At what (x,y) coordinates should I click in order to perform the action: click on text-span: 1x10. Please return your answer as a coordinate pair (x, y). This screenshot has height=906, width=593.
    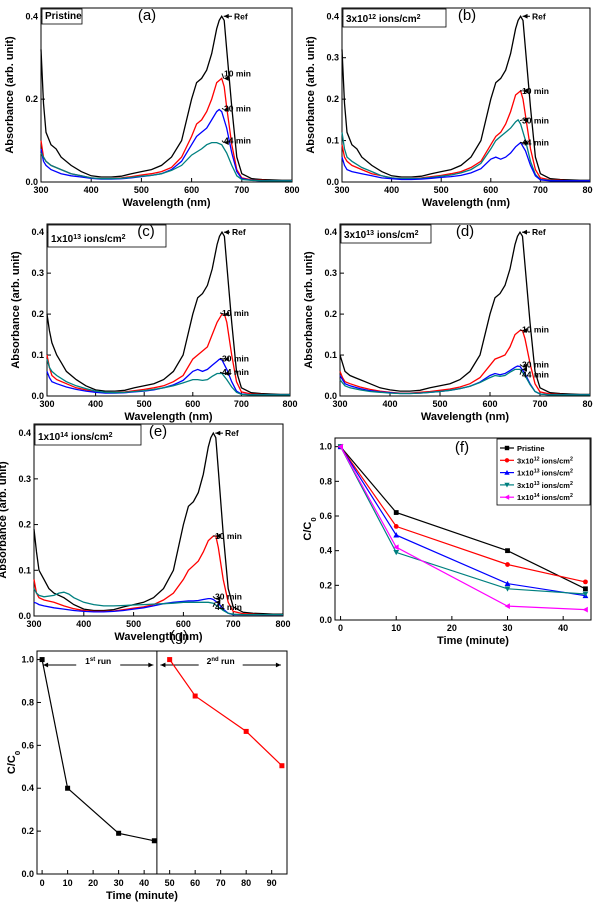
    Looking at the image, I should click on (525, 473).